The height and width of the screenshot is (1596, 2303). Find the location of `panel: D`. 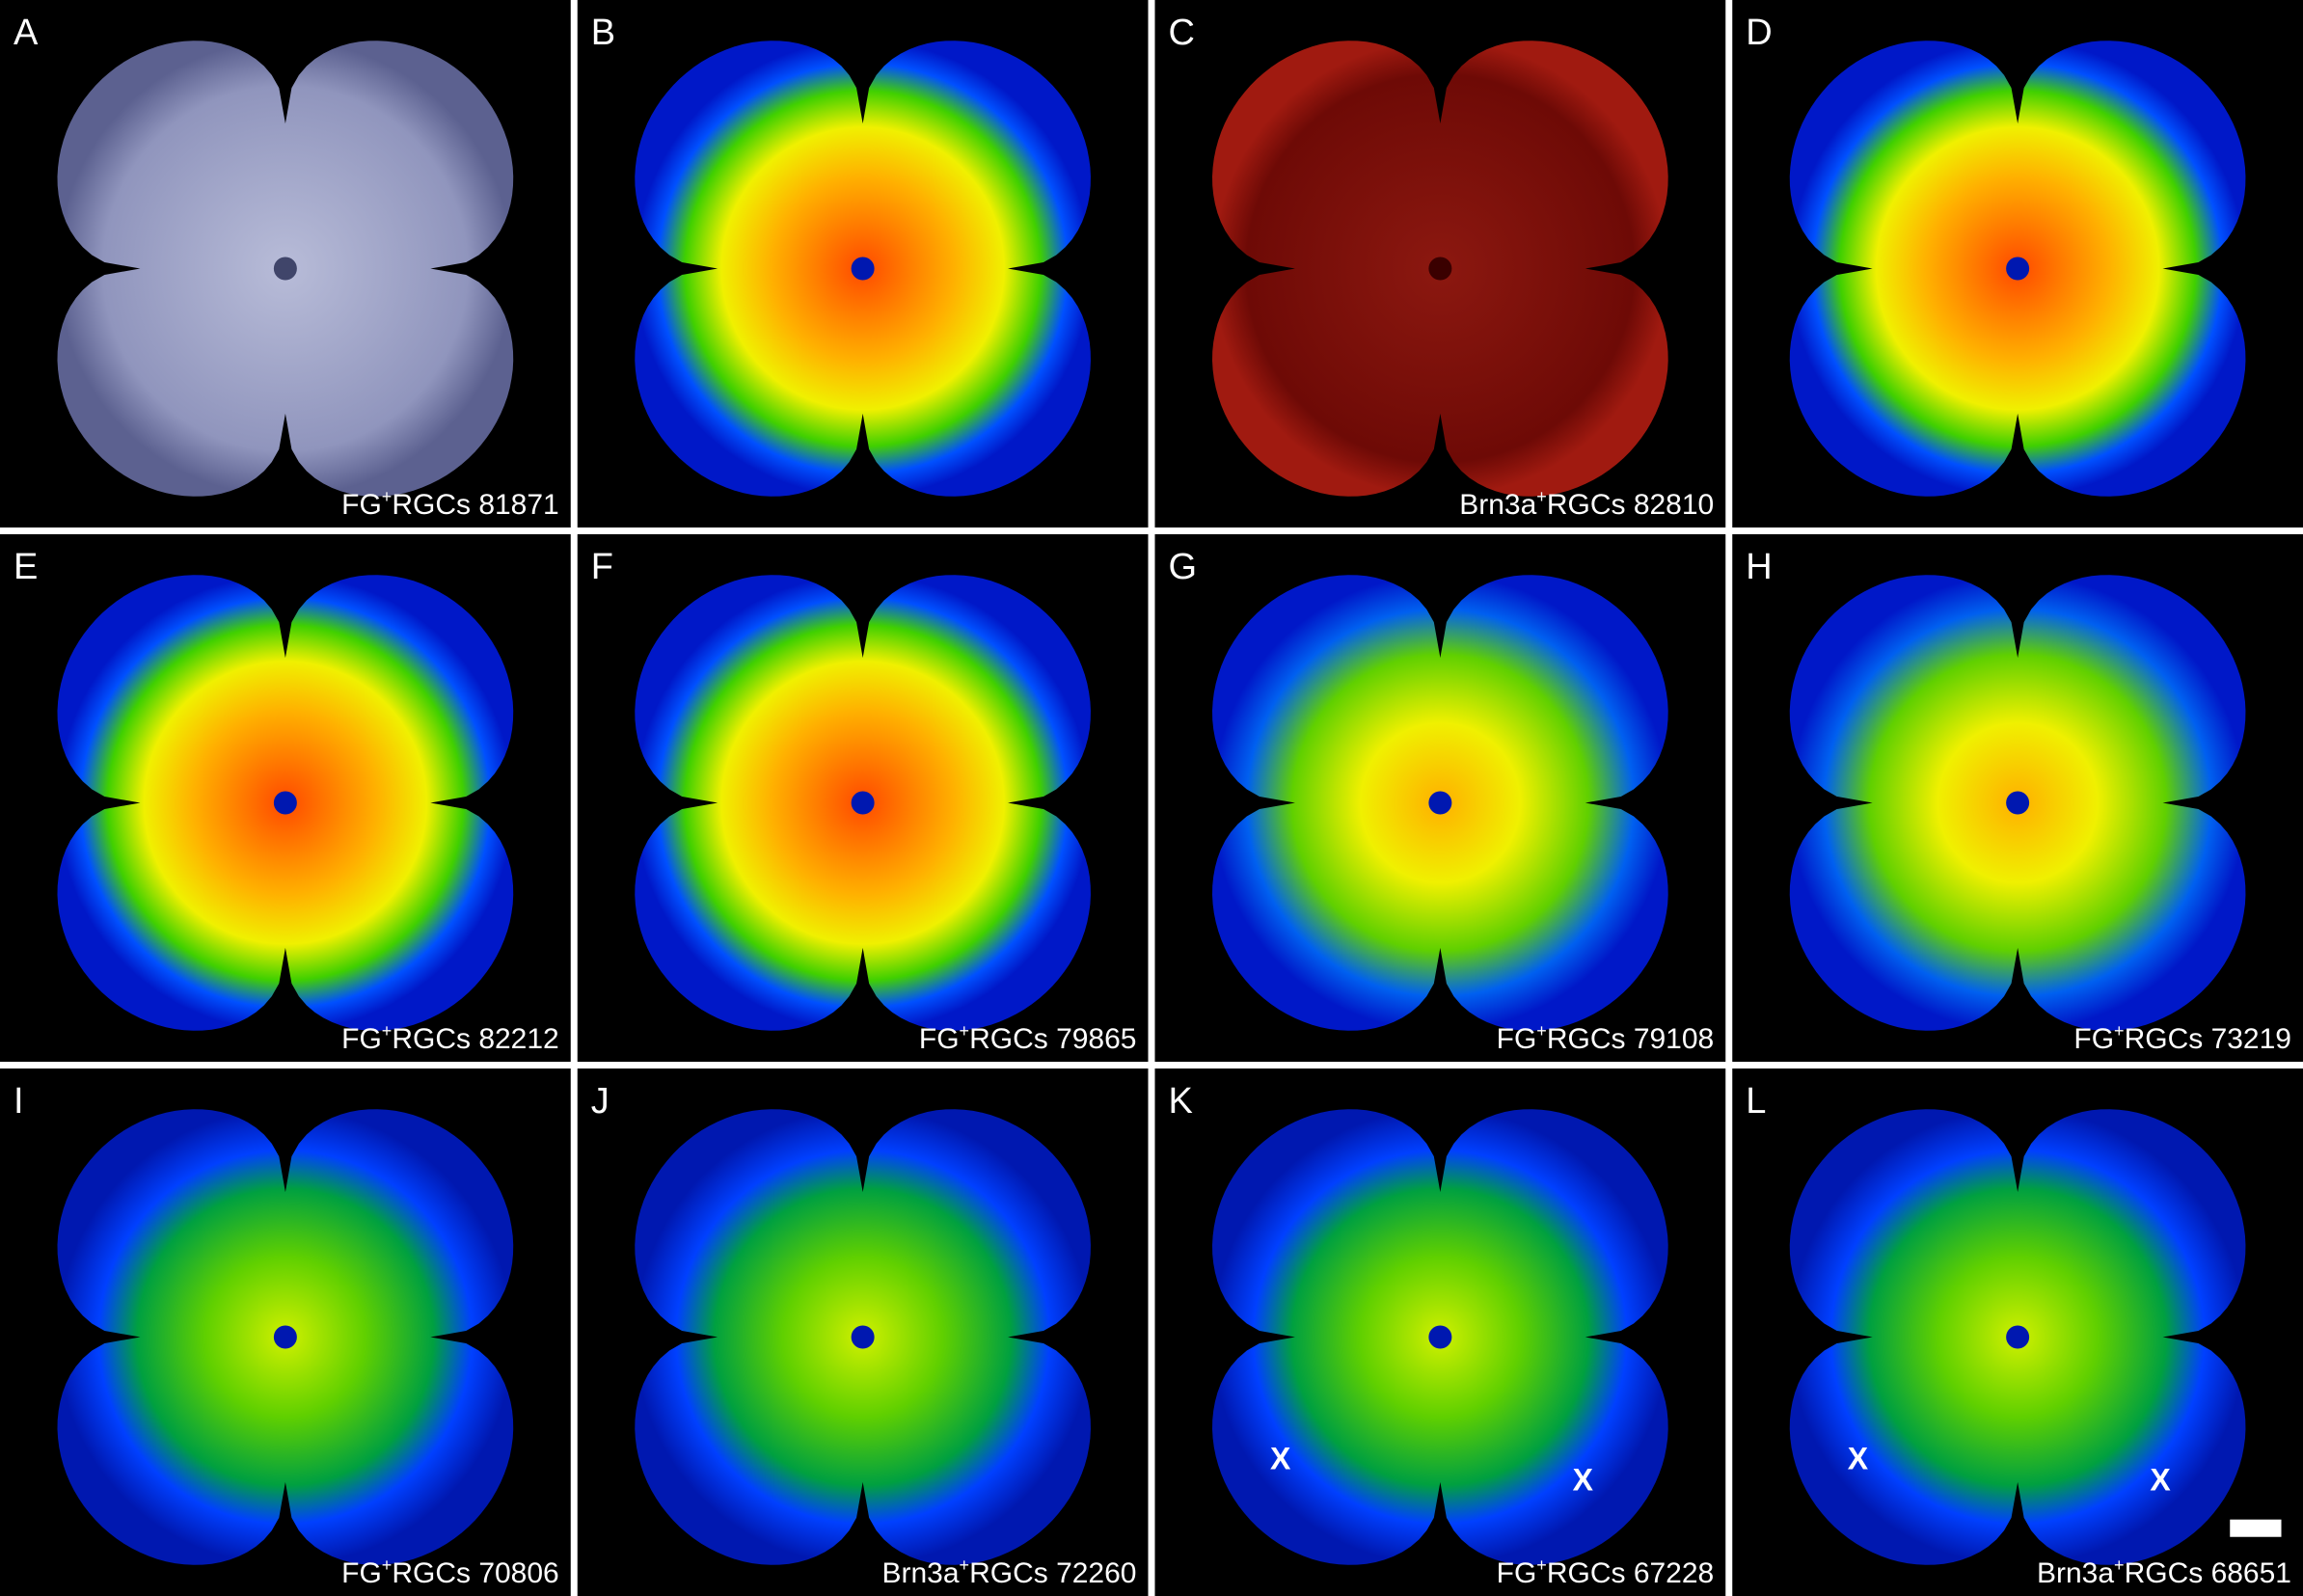

panel: D is located at coordinates (2017, 263).